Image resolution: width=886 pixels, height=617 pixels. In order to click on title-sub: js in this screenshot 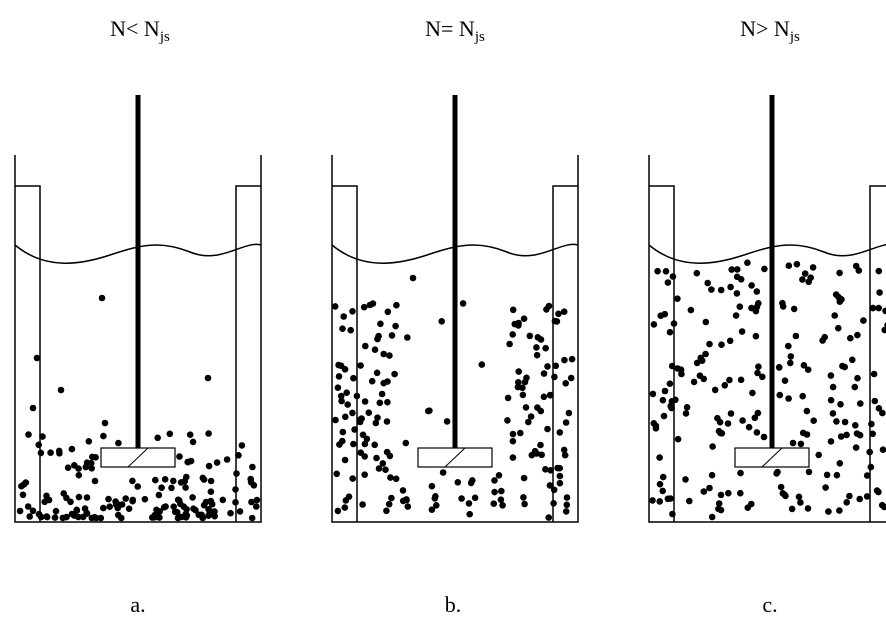, I will do `click(164, 37)`.